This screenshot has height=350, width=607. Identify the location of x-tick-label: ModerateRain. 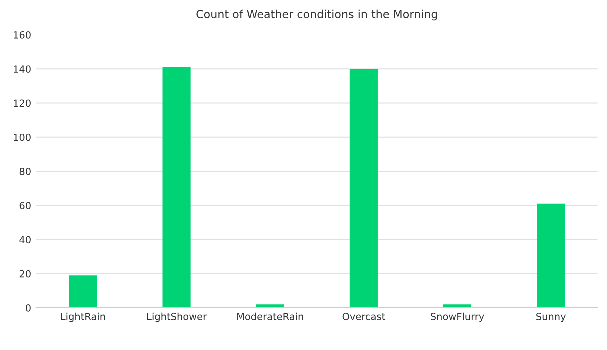
(271, 316).